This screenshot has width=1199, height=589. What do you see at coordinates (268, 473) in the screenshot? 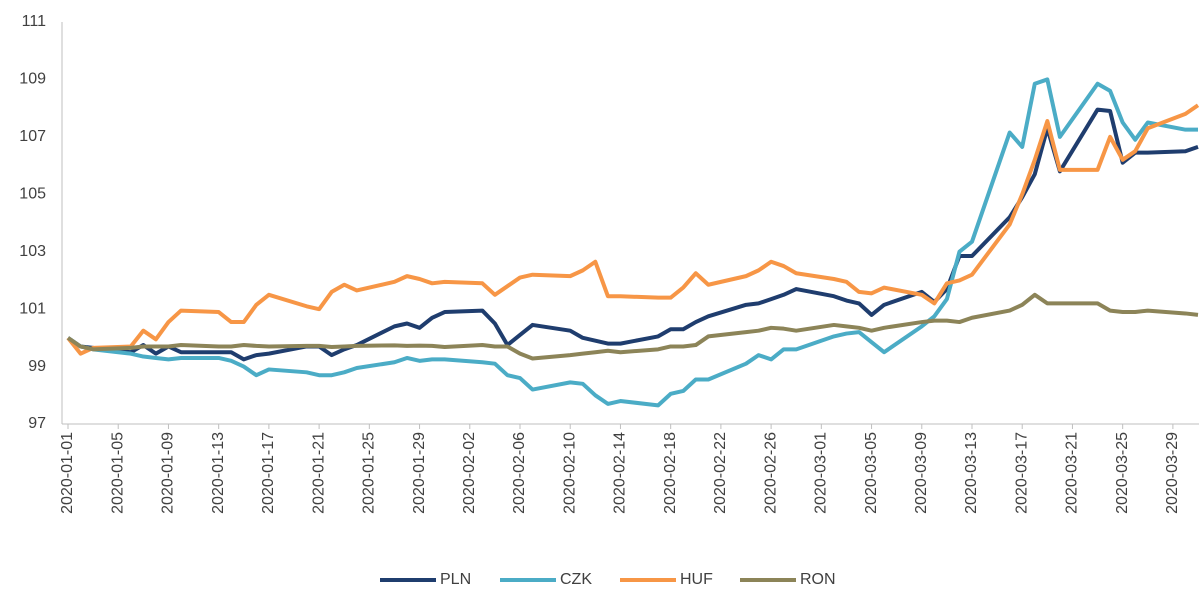
I see `x-tick-label: 2020-01-17` at bounding box center [268, 473].